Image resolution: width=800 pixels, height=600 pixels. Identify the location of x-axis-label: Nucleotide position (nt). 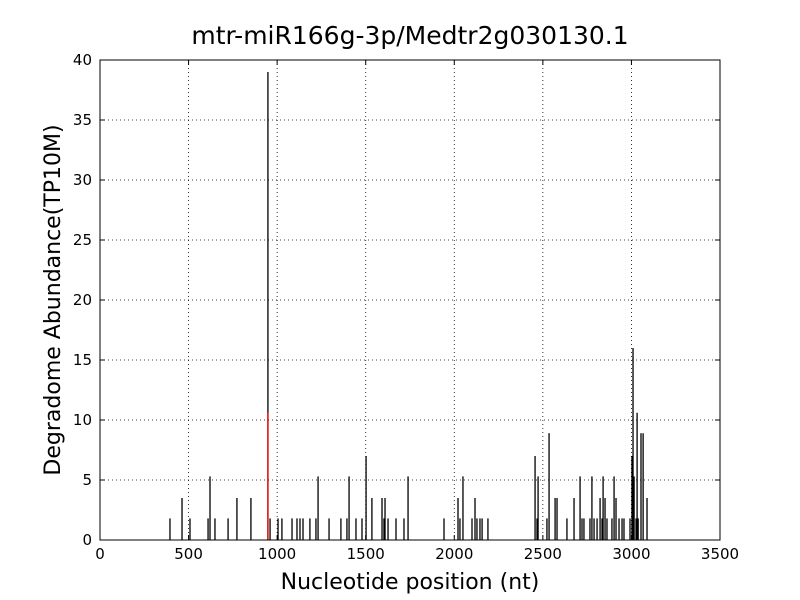
(410, 582).